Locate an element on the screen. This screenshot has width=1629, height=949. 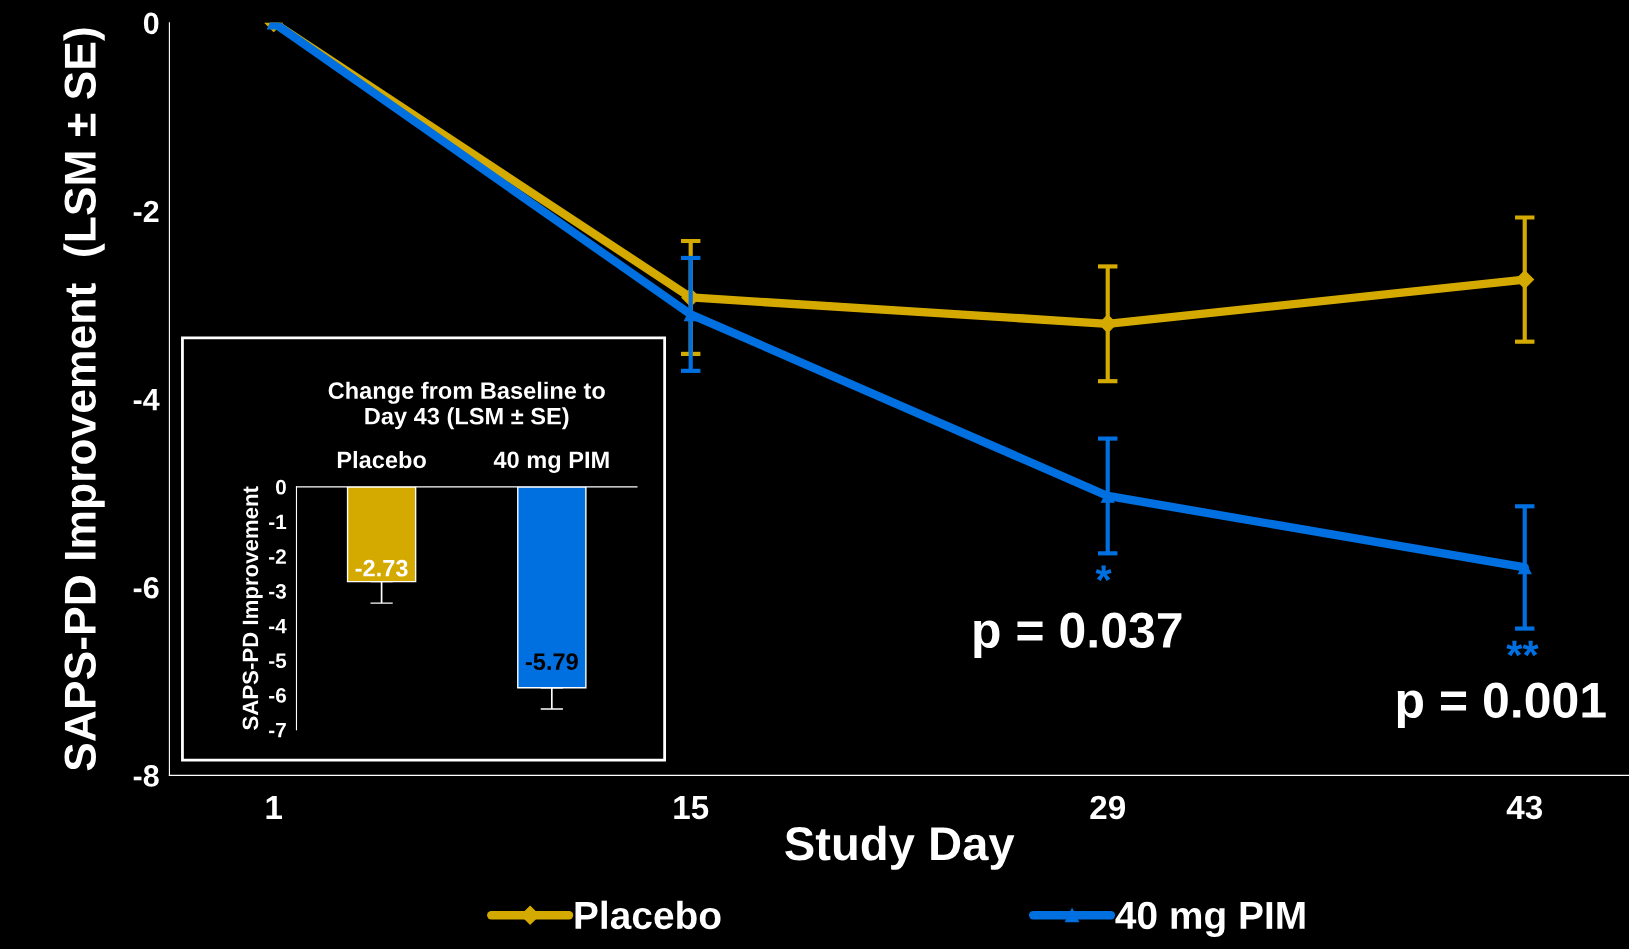
y-tick-label: -7 is located at coordinates (277, 730).